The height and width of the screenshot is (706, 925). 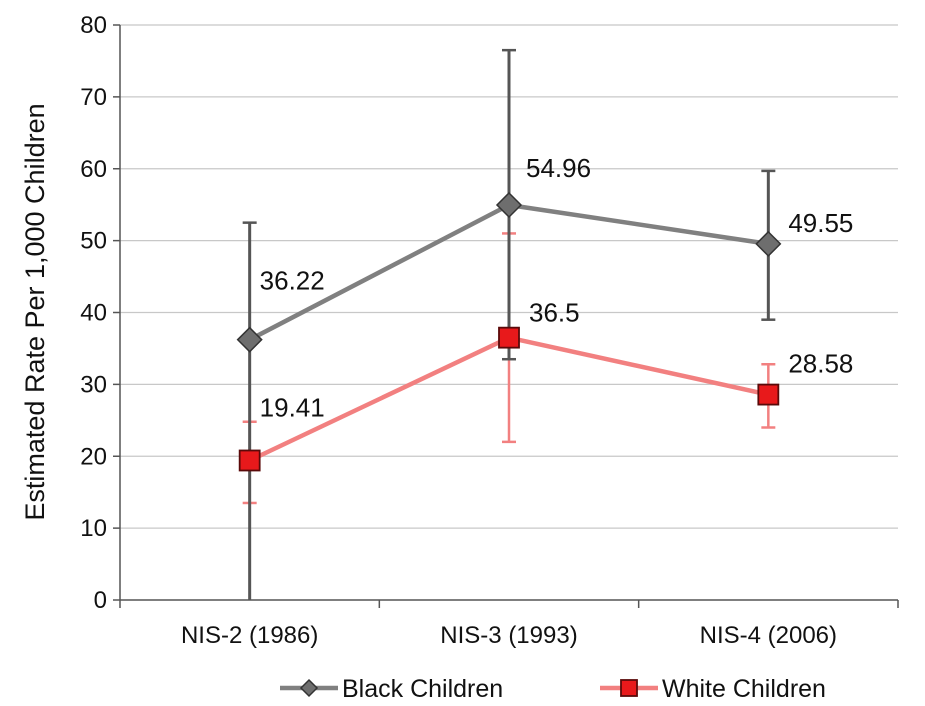 I want to click on x-category-label: NIS-3 (1993), so click(x=508, y=635).